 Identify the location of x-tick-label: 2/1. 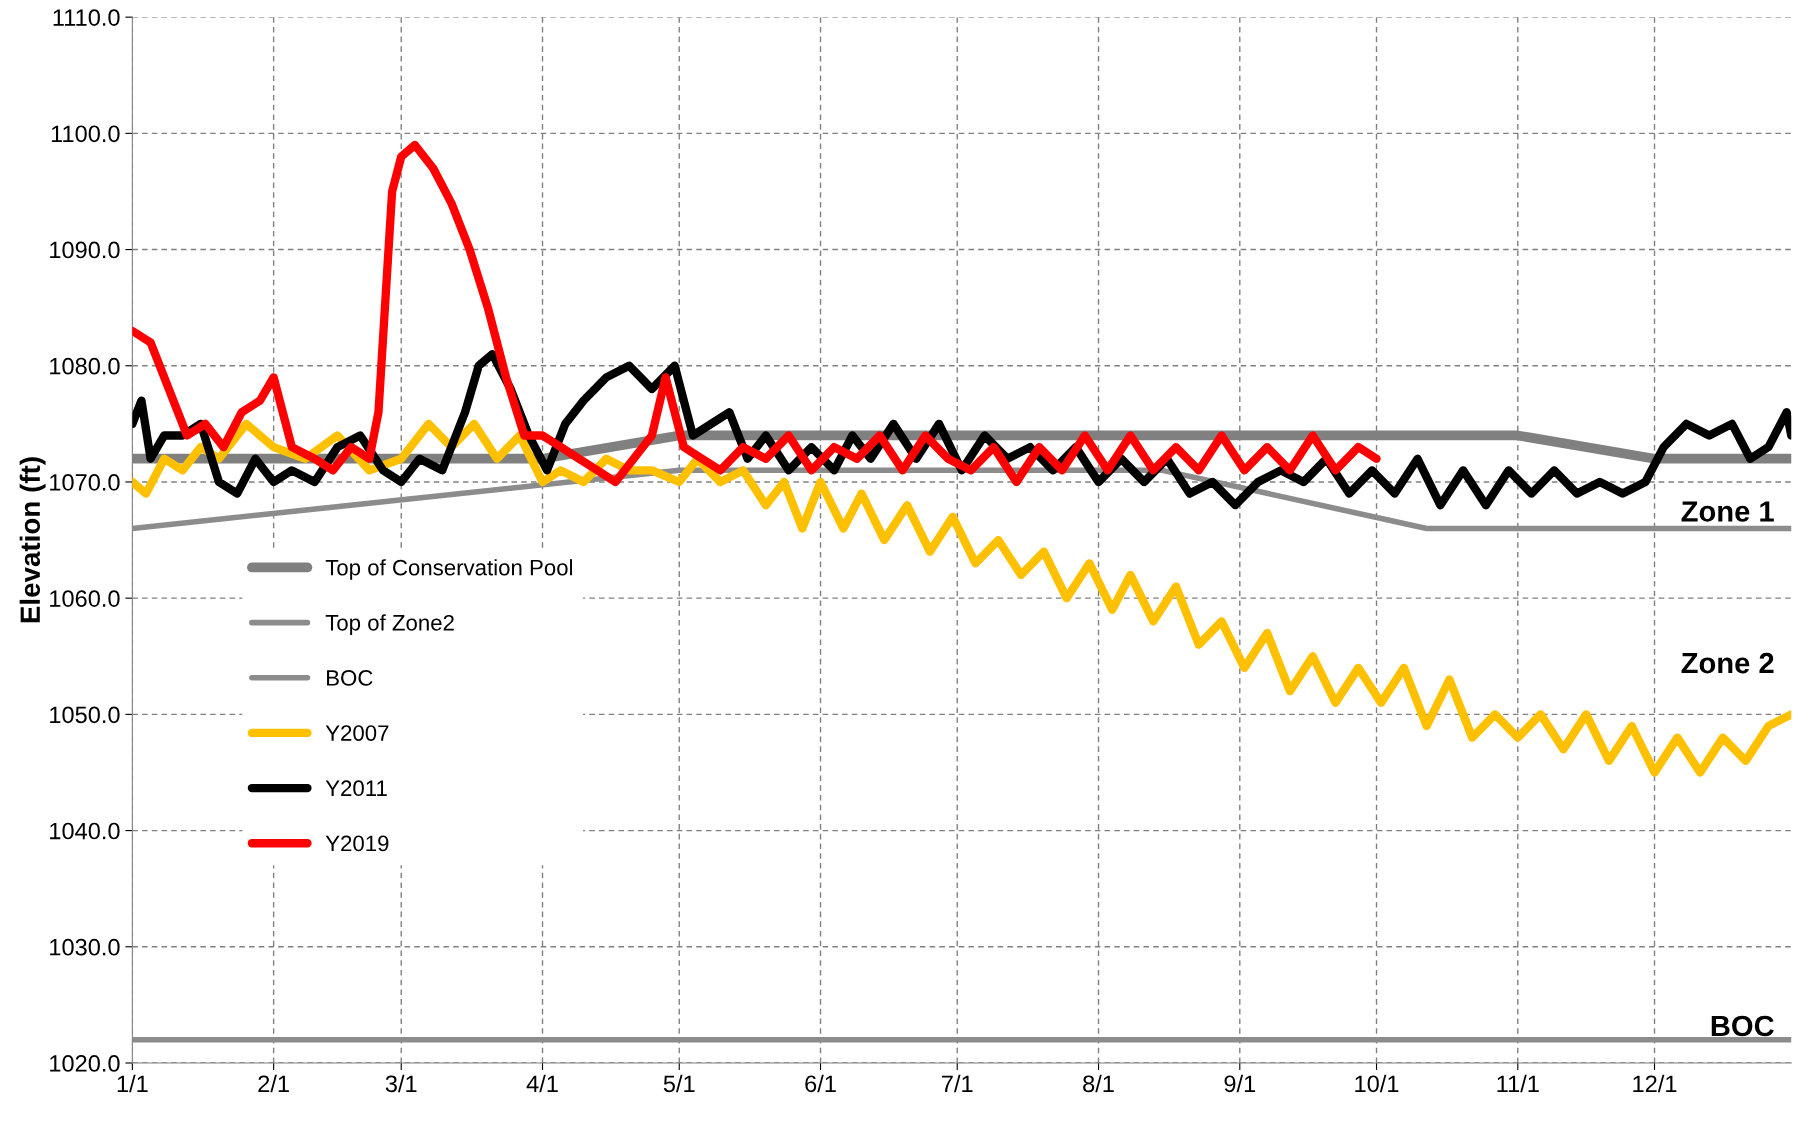
(273, 1083).